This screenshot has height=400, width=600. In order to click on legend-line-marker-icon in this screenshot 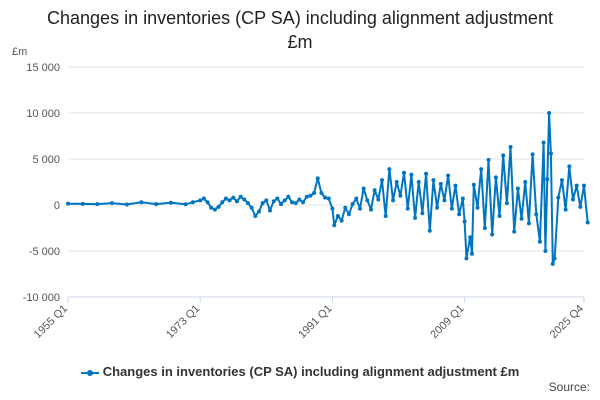, I will do `click(89, 373)`.